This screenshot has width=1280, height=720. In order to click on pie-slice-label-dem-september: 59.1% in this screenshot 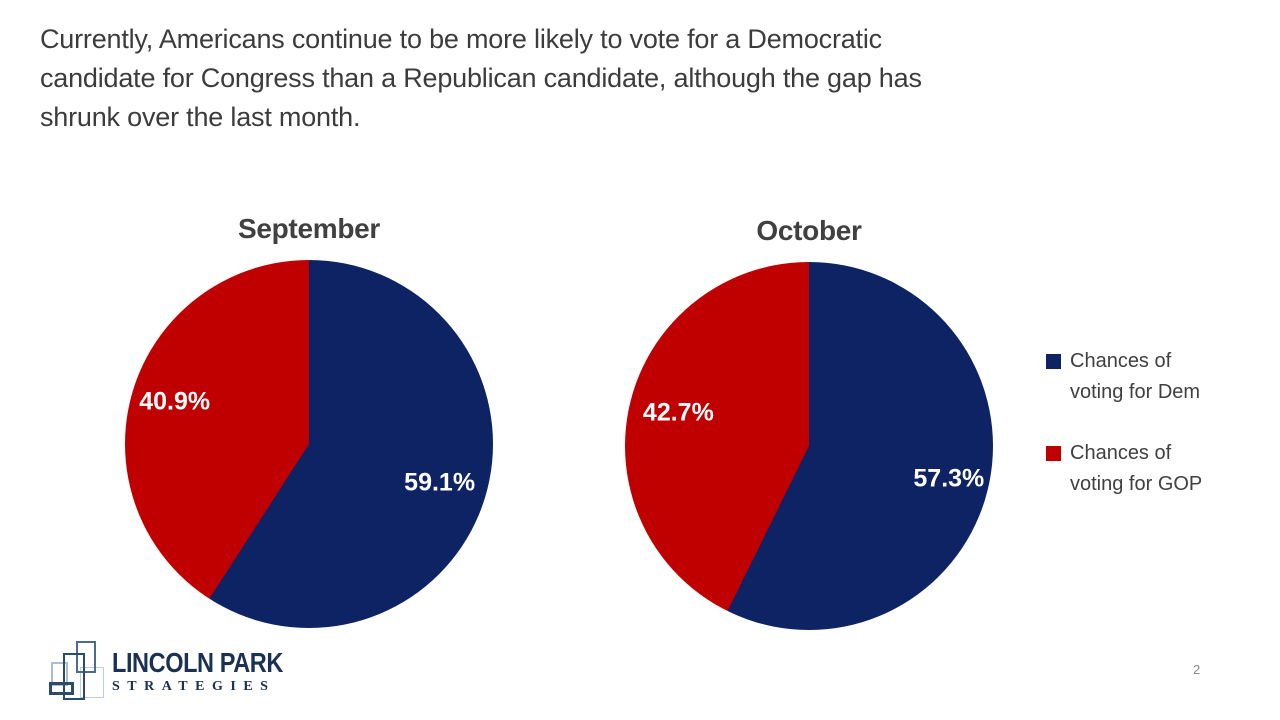, I will do `click(440, 482)`.